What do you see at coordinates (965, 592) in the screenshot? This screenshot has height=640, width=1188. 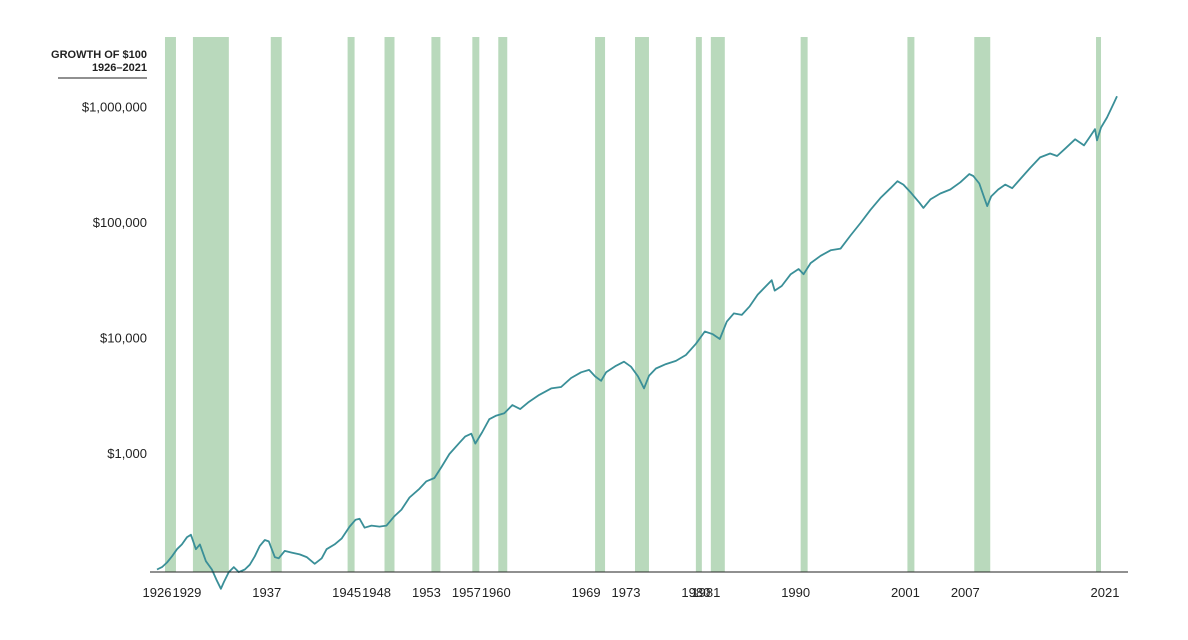 I see `x-tick-label: 2007` at bounding box center [965, 592].